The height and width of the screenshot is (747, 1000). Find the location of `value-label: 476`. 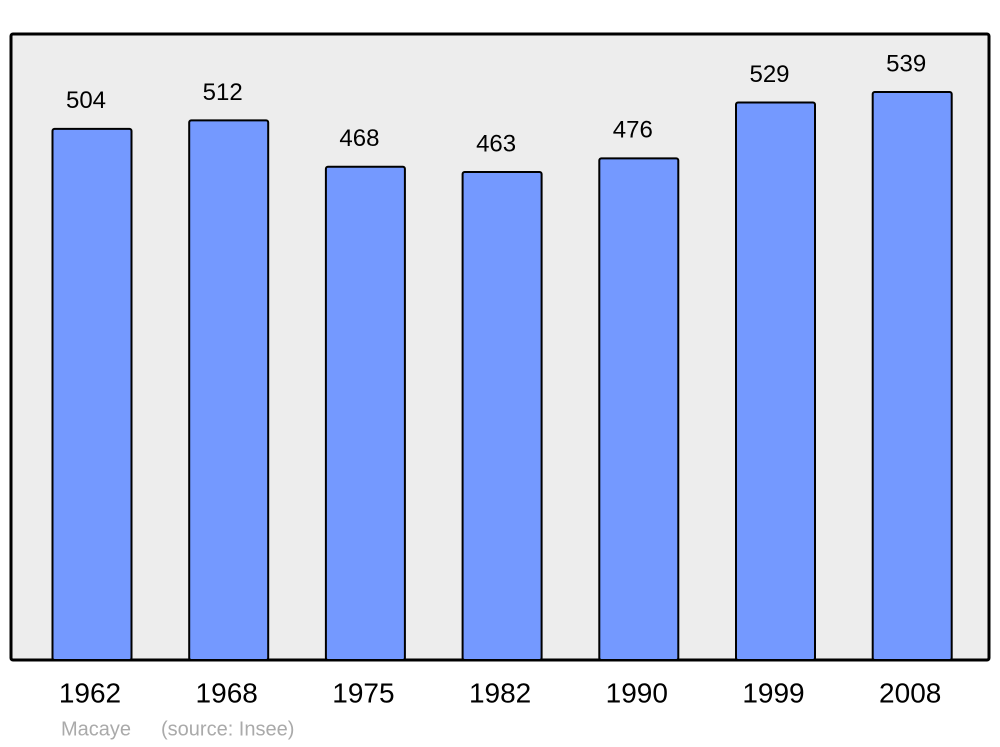

value-label: 476 is located at coordinates (633, 130).